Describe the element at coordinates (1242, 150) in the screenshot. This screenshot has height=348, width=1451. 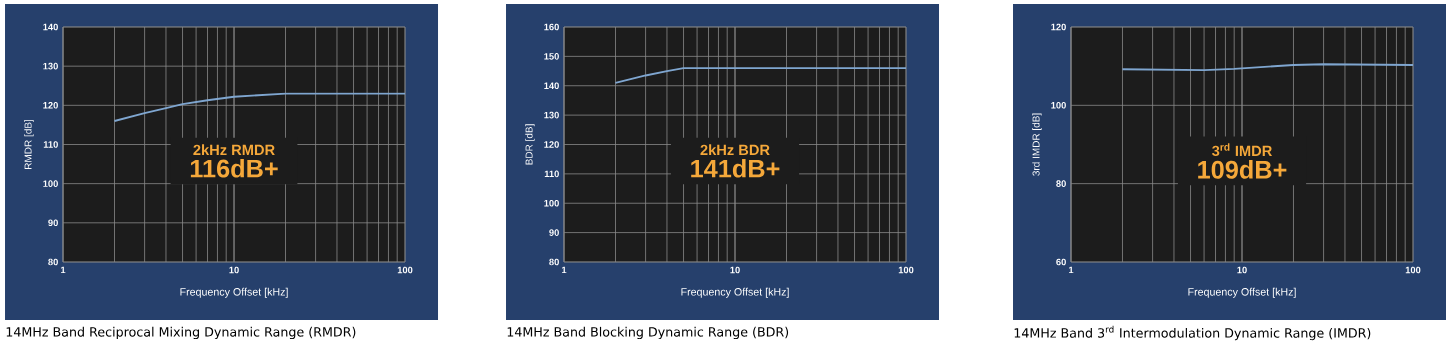
I see `annotation: 3$^{rd}$ IMDR` at that location.